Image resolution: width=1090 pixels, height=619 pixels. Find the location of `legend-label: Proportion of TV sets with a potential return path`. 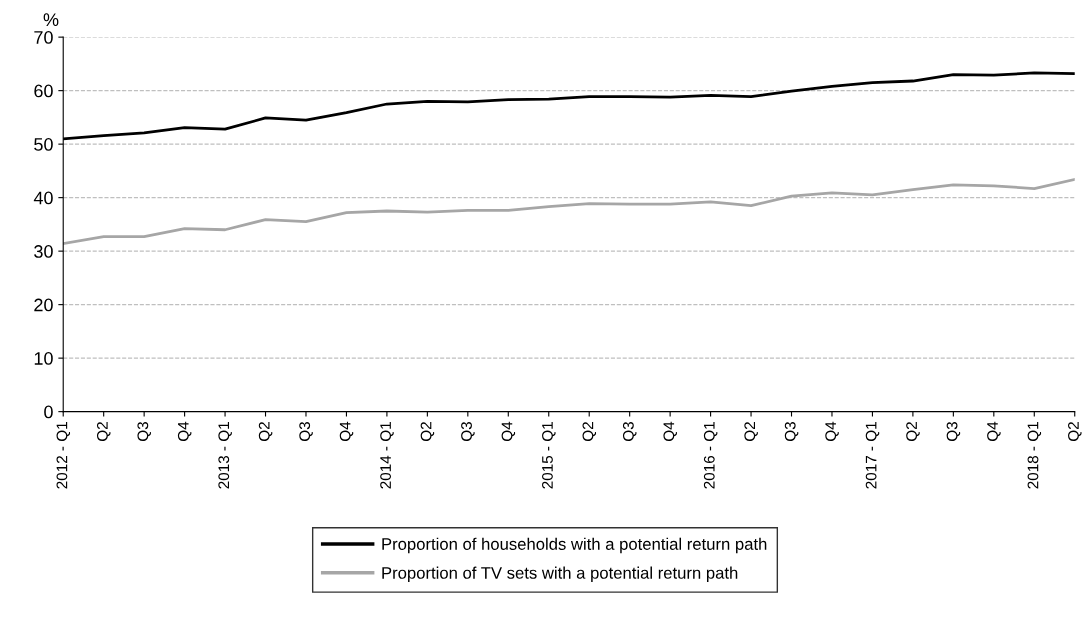

legend-label: Proportion of TV sets with a potential return path is located at coordinates (560, 574).